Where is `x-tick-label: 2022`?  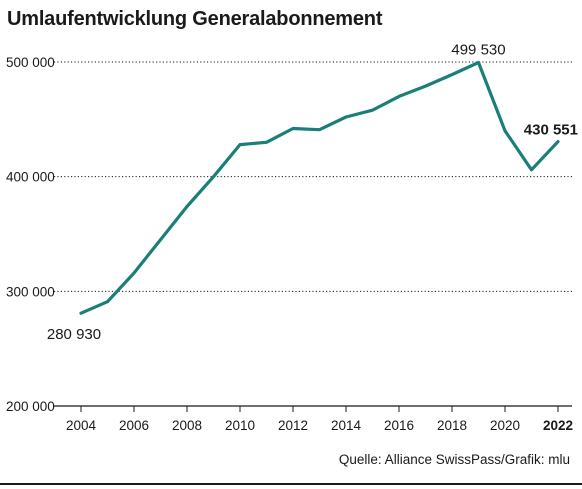 x-tick-label: 2022 is located at coordinates (558, 425).